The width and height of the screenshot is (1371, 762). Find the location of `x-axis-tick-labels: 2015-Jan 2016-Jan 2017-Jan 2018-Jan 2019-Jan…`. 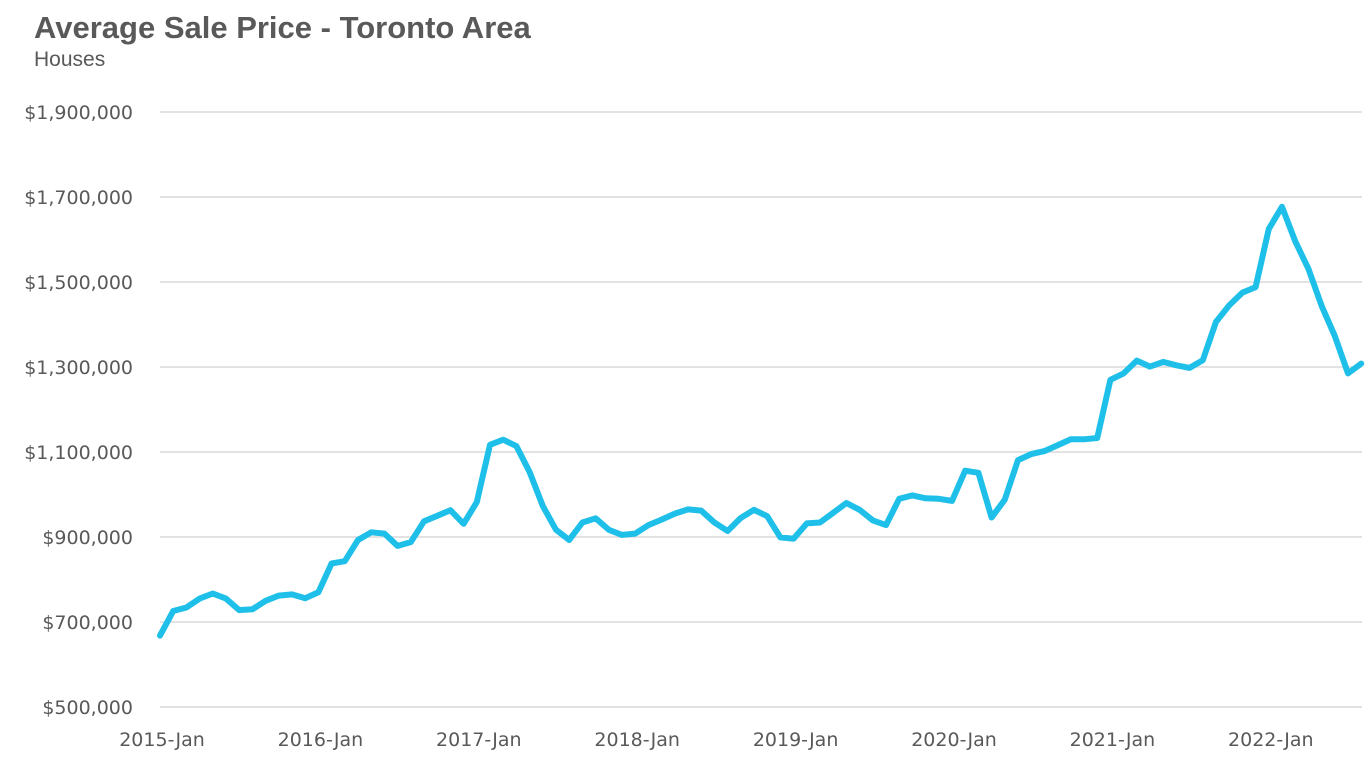

x-axis-tick-labels: 2015-Jan 2016-Jan 2017-Jan 2018-Jan 2019-Jan… is located at coordinates (716, 740).